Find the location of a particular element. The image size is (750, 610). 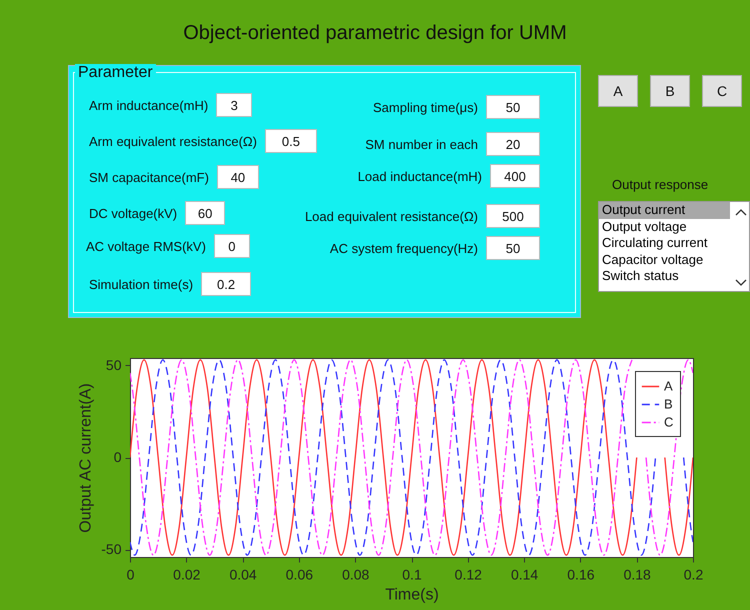

text: Object-oriented parametric design for UMM is located at coordinates (375, 33).